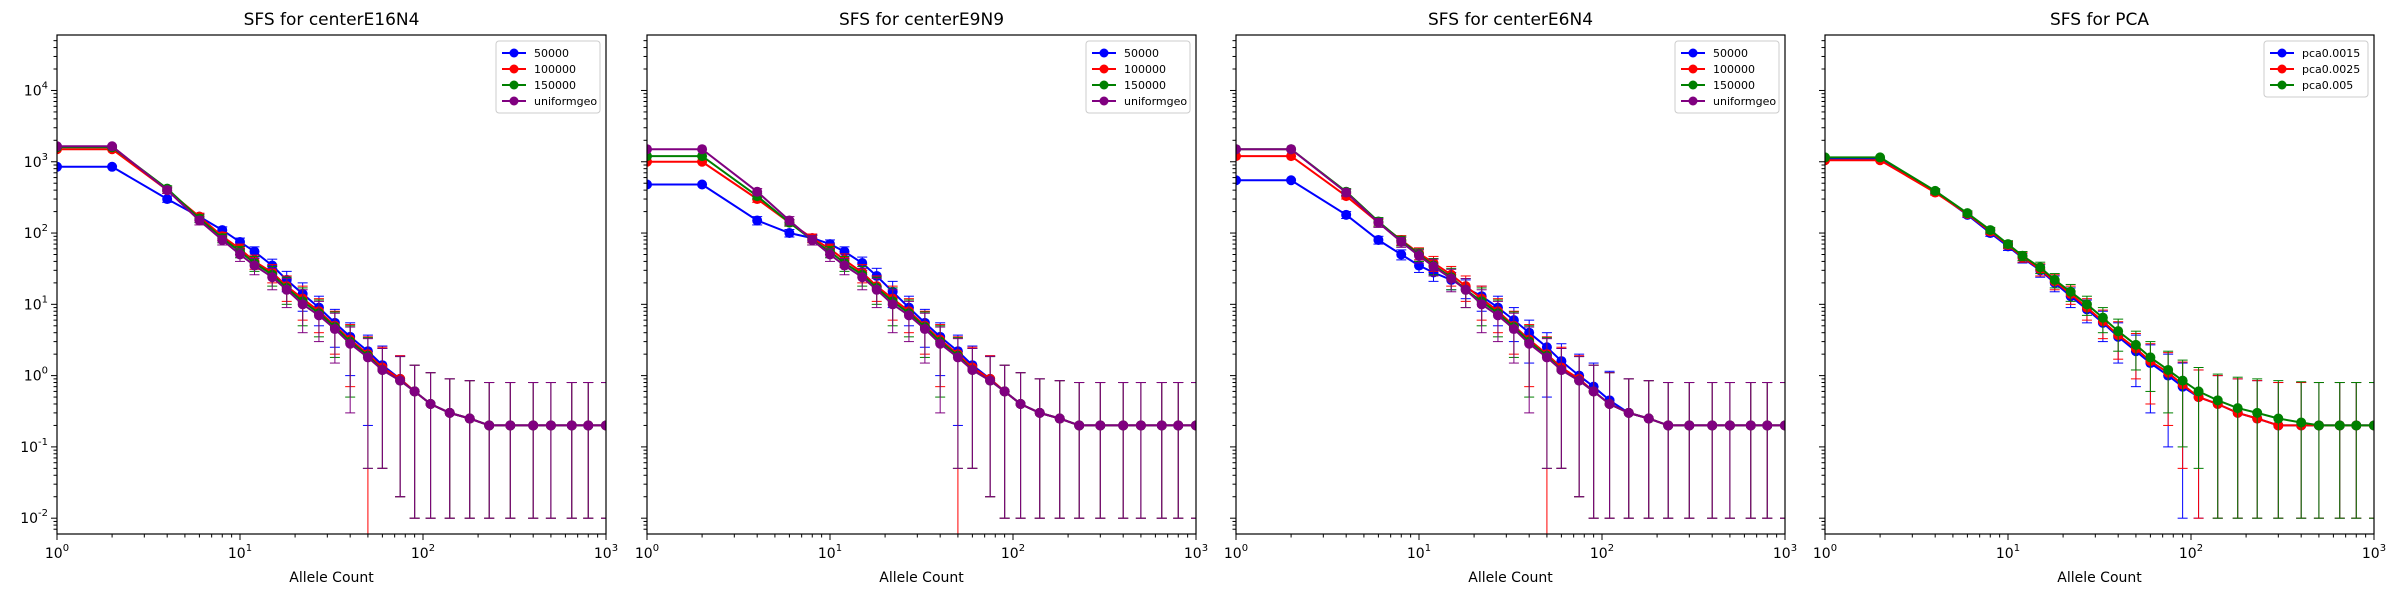 This screenshot has height=600, width=2400. Describe the element at coordinates (36, 303) in the screenshot. I see `y-tick-label: 10¹` at that location.